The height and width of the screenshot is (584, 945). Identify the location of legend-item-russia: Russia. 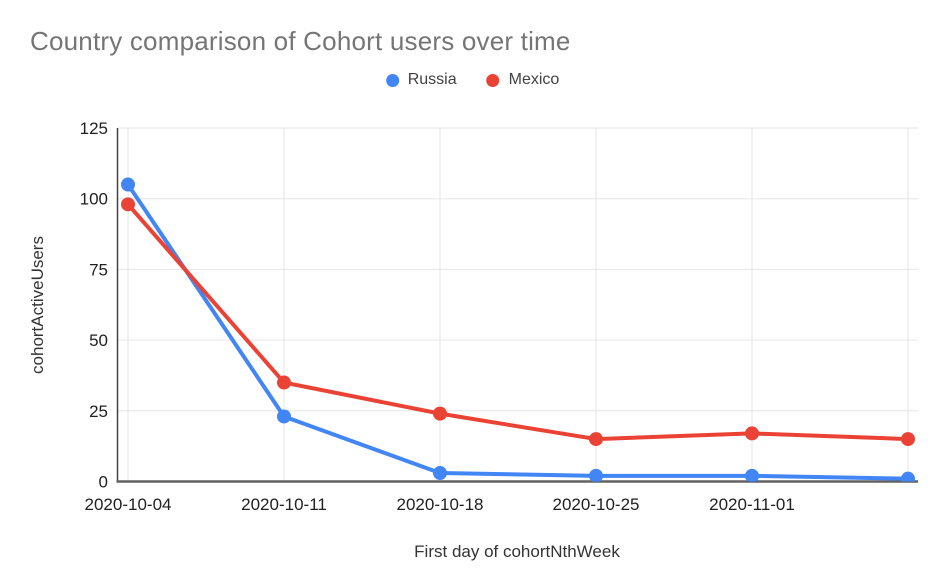
(421, 80).